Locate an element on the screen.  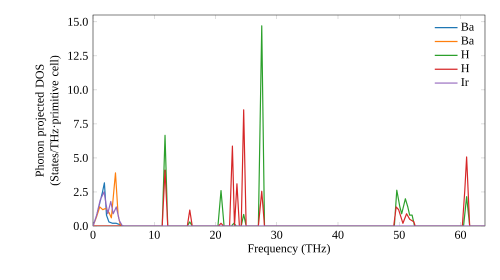
y-axis-title: Phonon projected DOS (States/THz·primitive cell) is located at coordinates (48, 121).